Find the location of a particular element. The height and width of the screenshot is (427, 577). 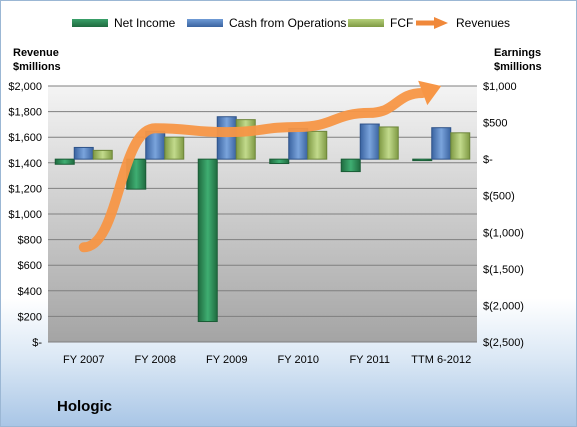

right-tick-label: $(500) is located at coordinates (499, 197).